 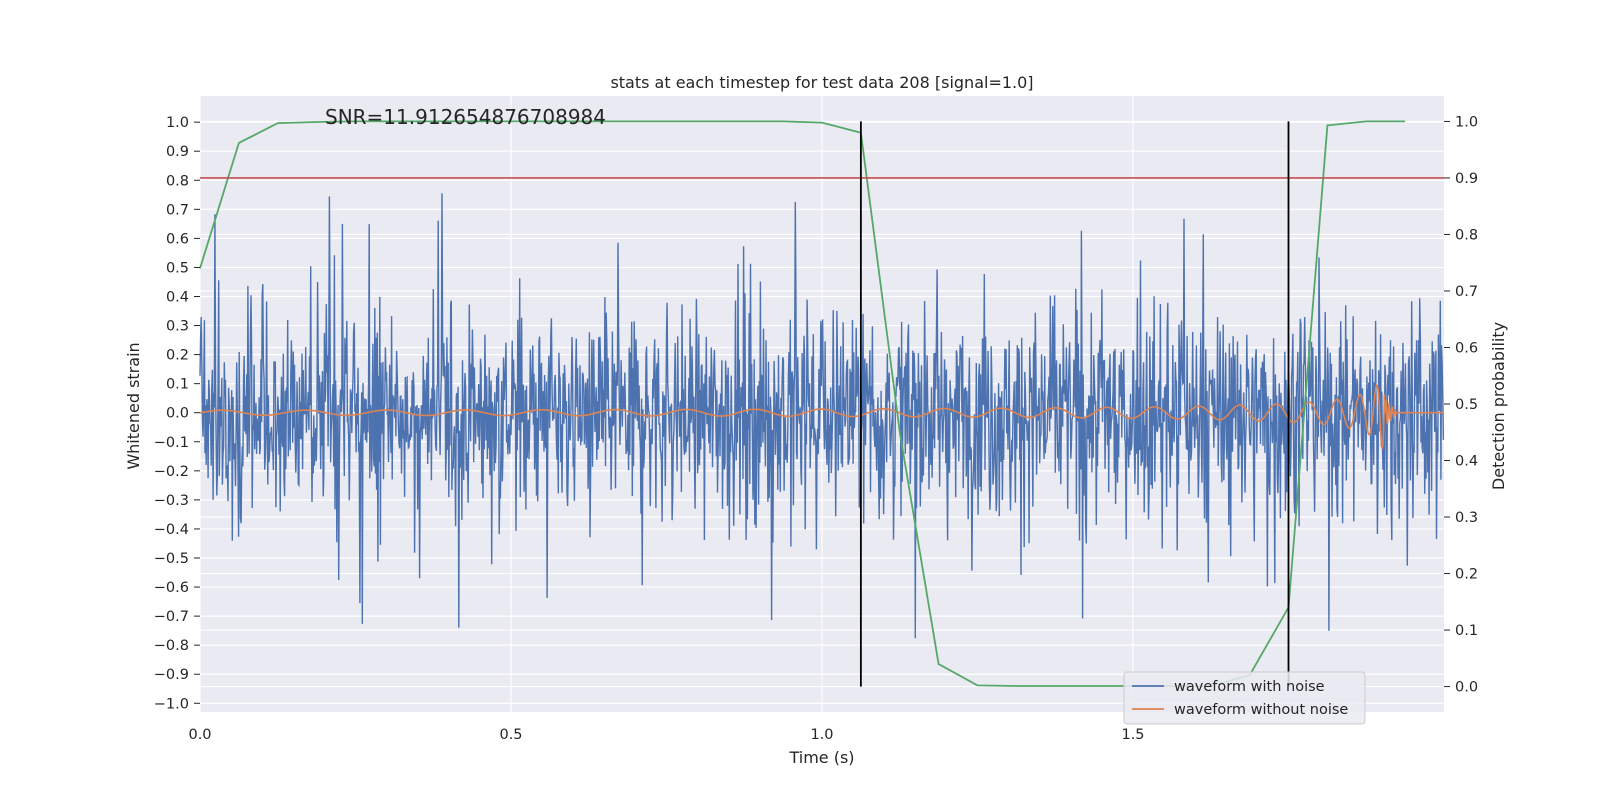 I want to click on y-tick-label: 0.7, so click(x=177, y=210).